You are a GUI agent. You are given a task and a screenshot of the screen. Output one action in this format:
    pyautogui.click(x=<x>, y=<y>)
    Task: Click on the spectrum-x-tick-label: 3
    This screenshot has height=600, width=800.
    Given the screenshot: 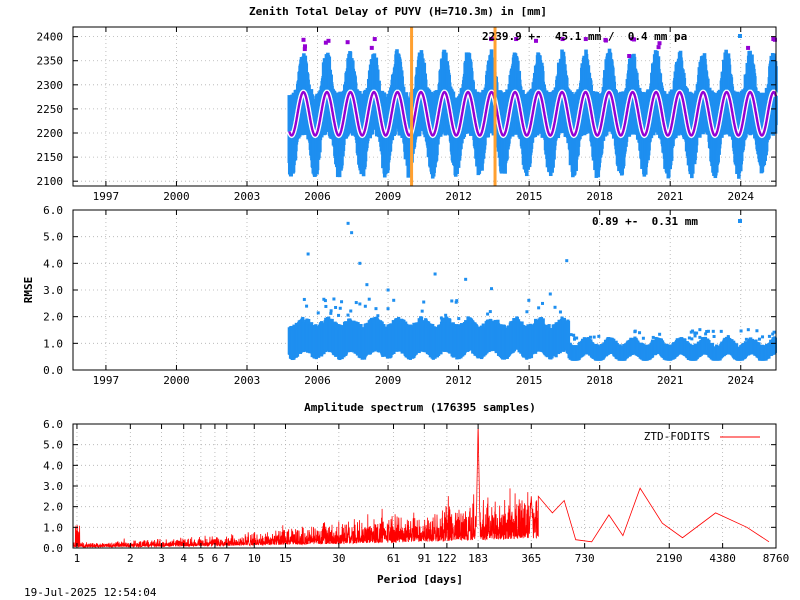 What is the action you would take?
    pyautogui.click(x=161, y=558)
    